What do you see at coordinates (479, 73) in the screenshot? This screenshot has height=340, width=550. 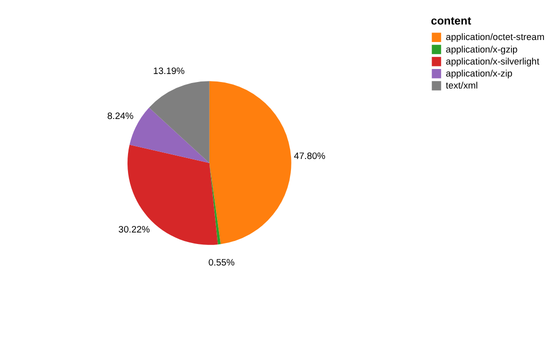 I see `legend-label: application/x-zip` at bounding box center [479, 73].